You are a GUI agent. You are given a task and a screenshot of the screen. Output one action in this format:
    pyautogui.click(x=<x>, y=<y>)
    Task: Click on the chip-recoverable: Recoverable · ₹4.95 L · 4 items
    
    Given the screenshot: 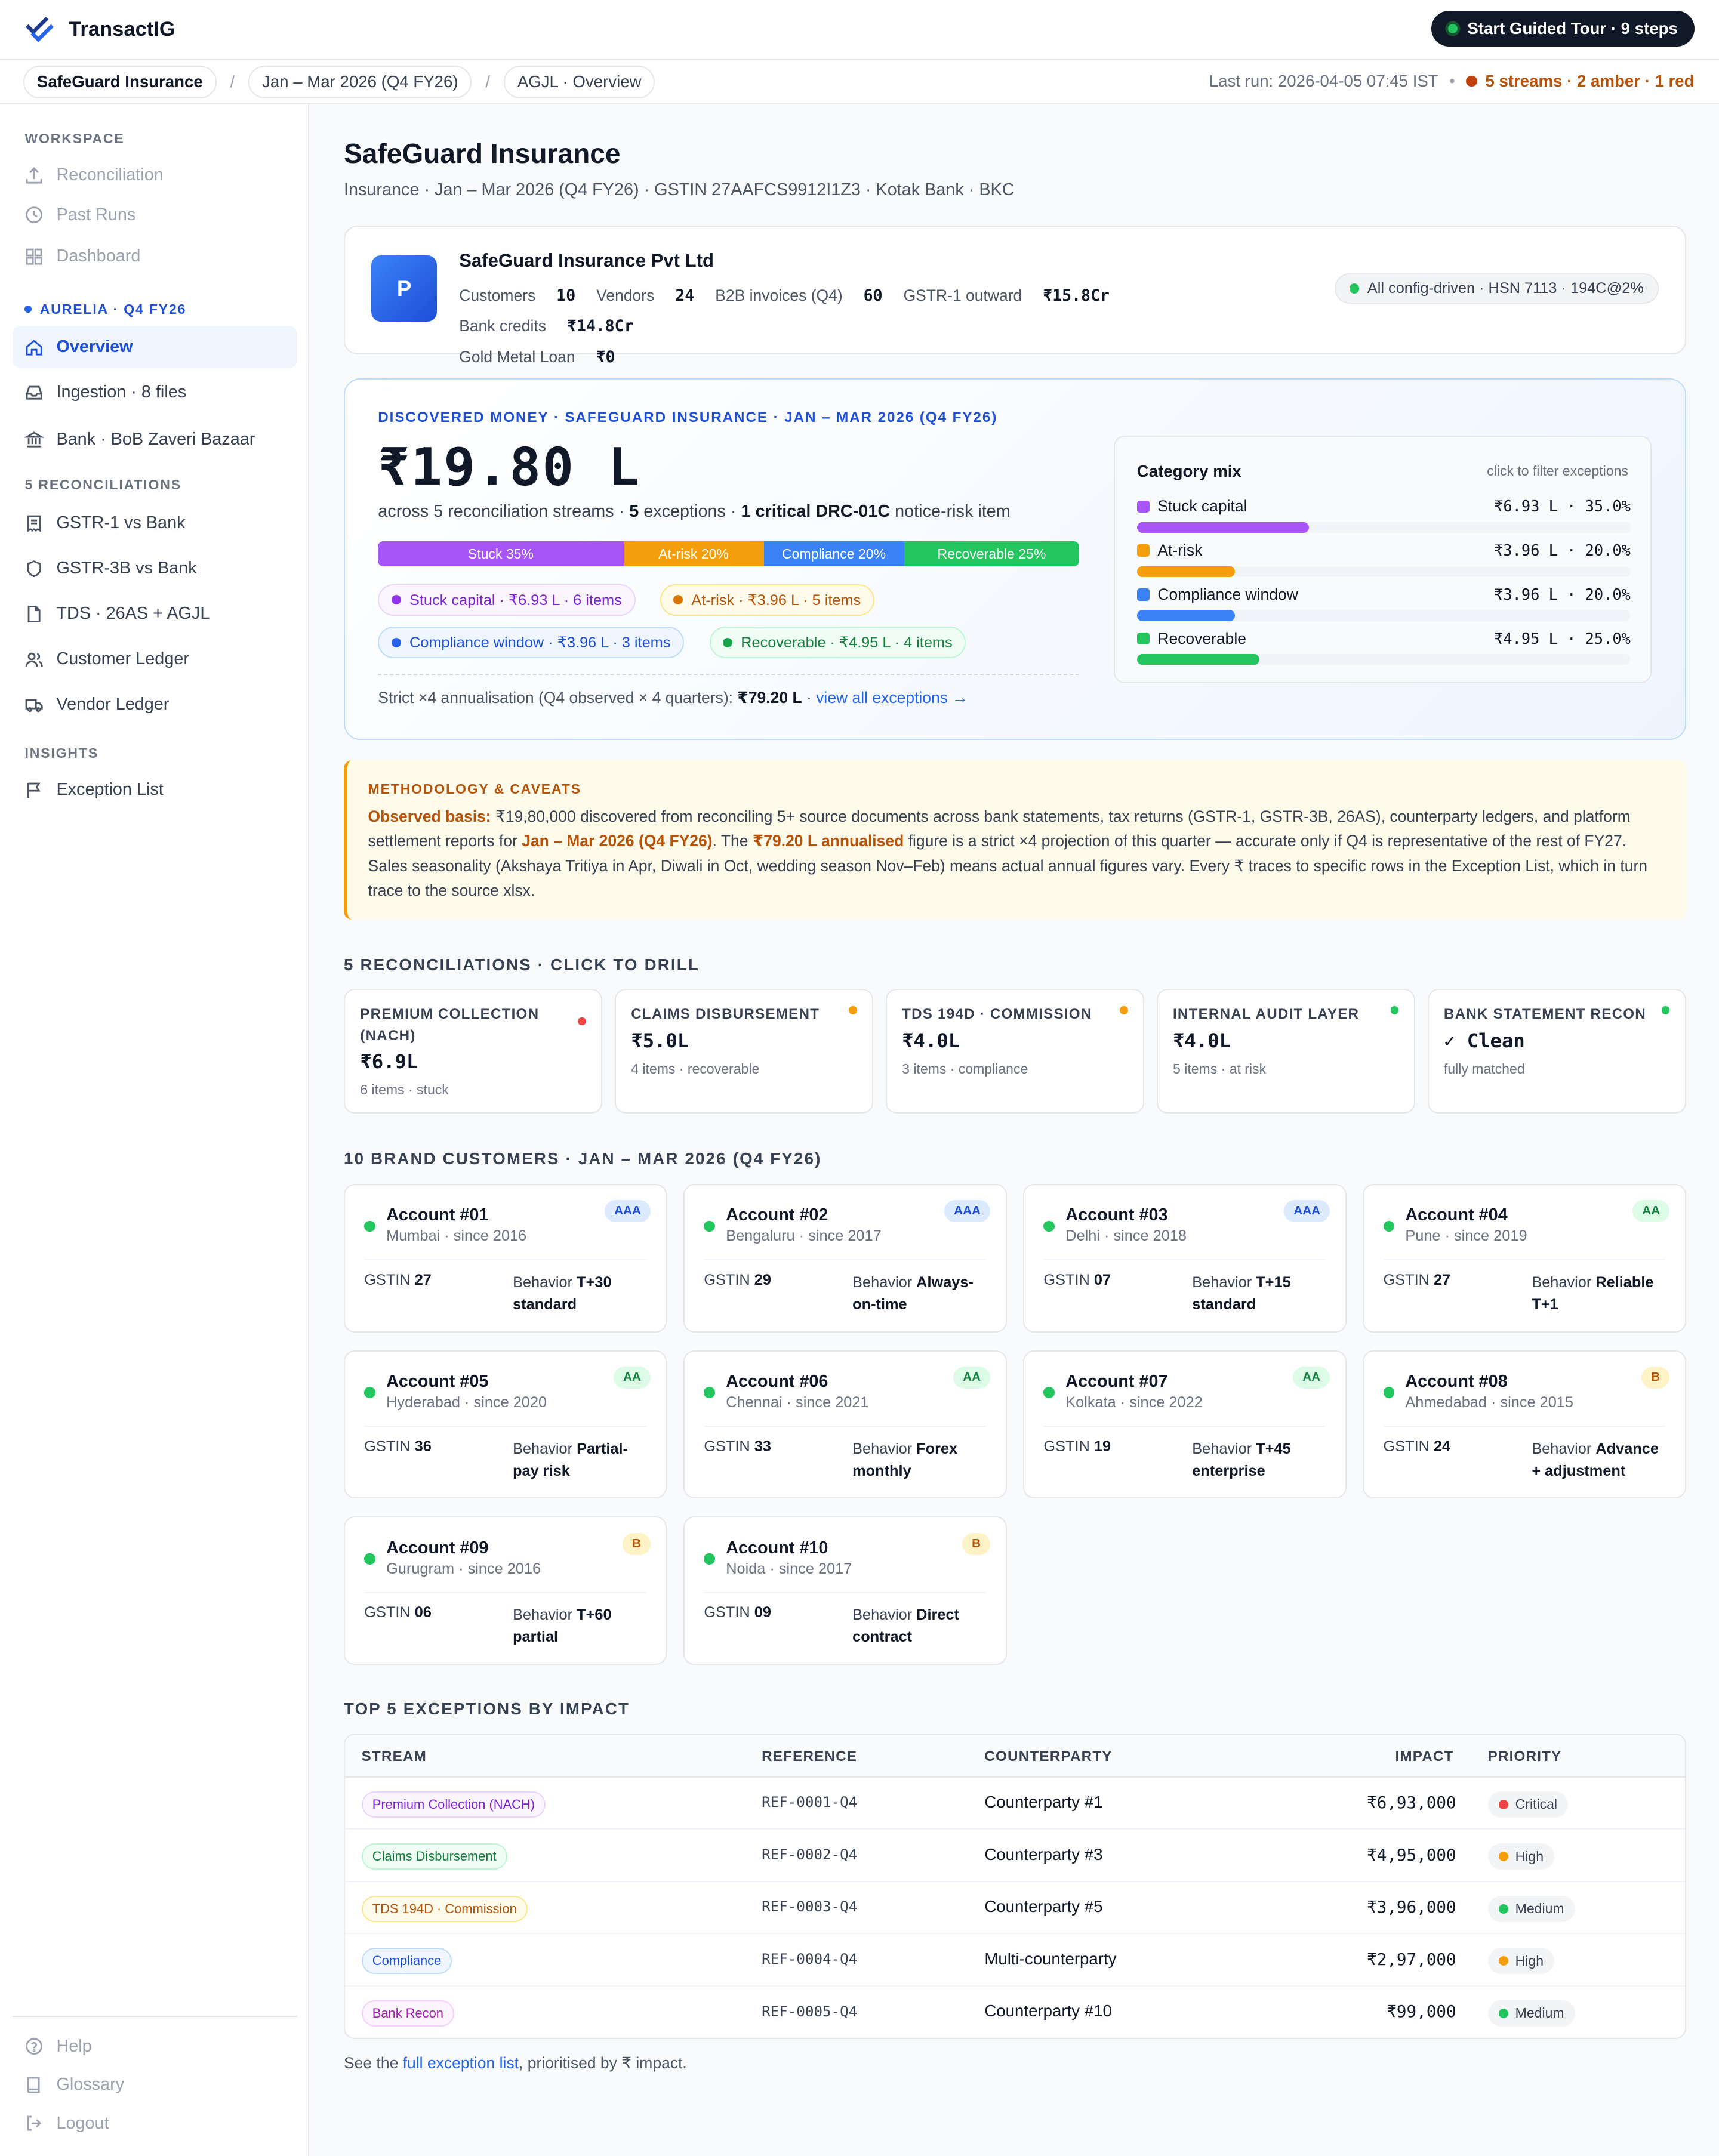 What is the action you would take?
    pyautogui.click(x=838, y=643)
    